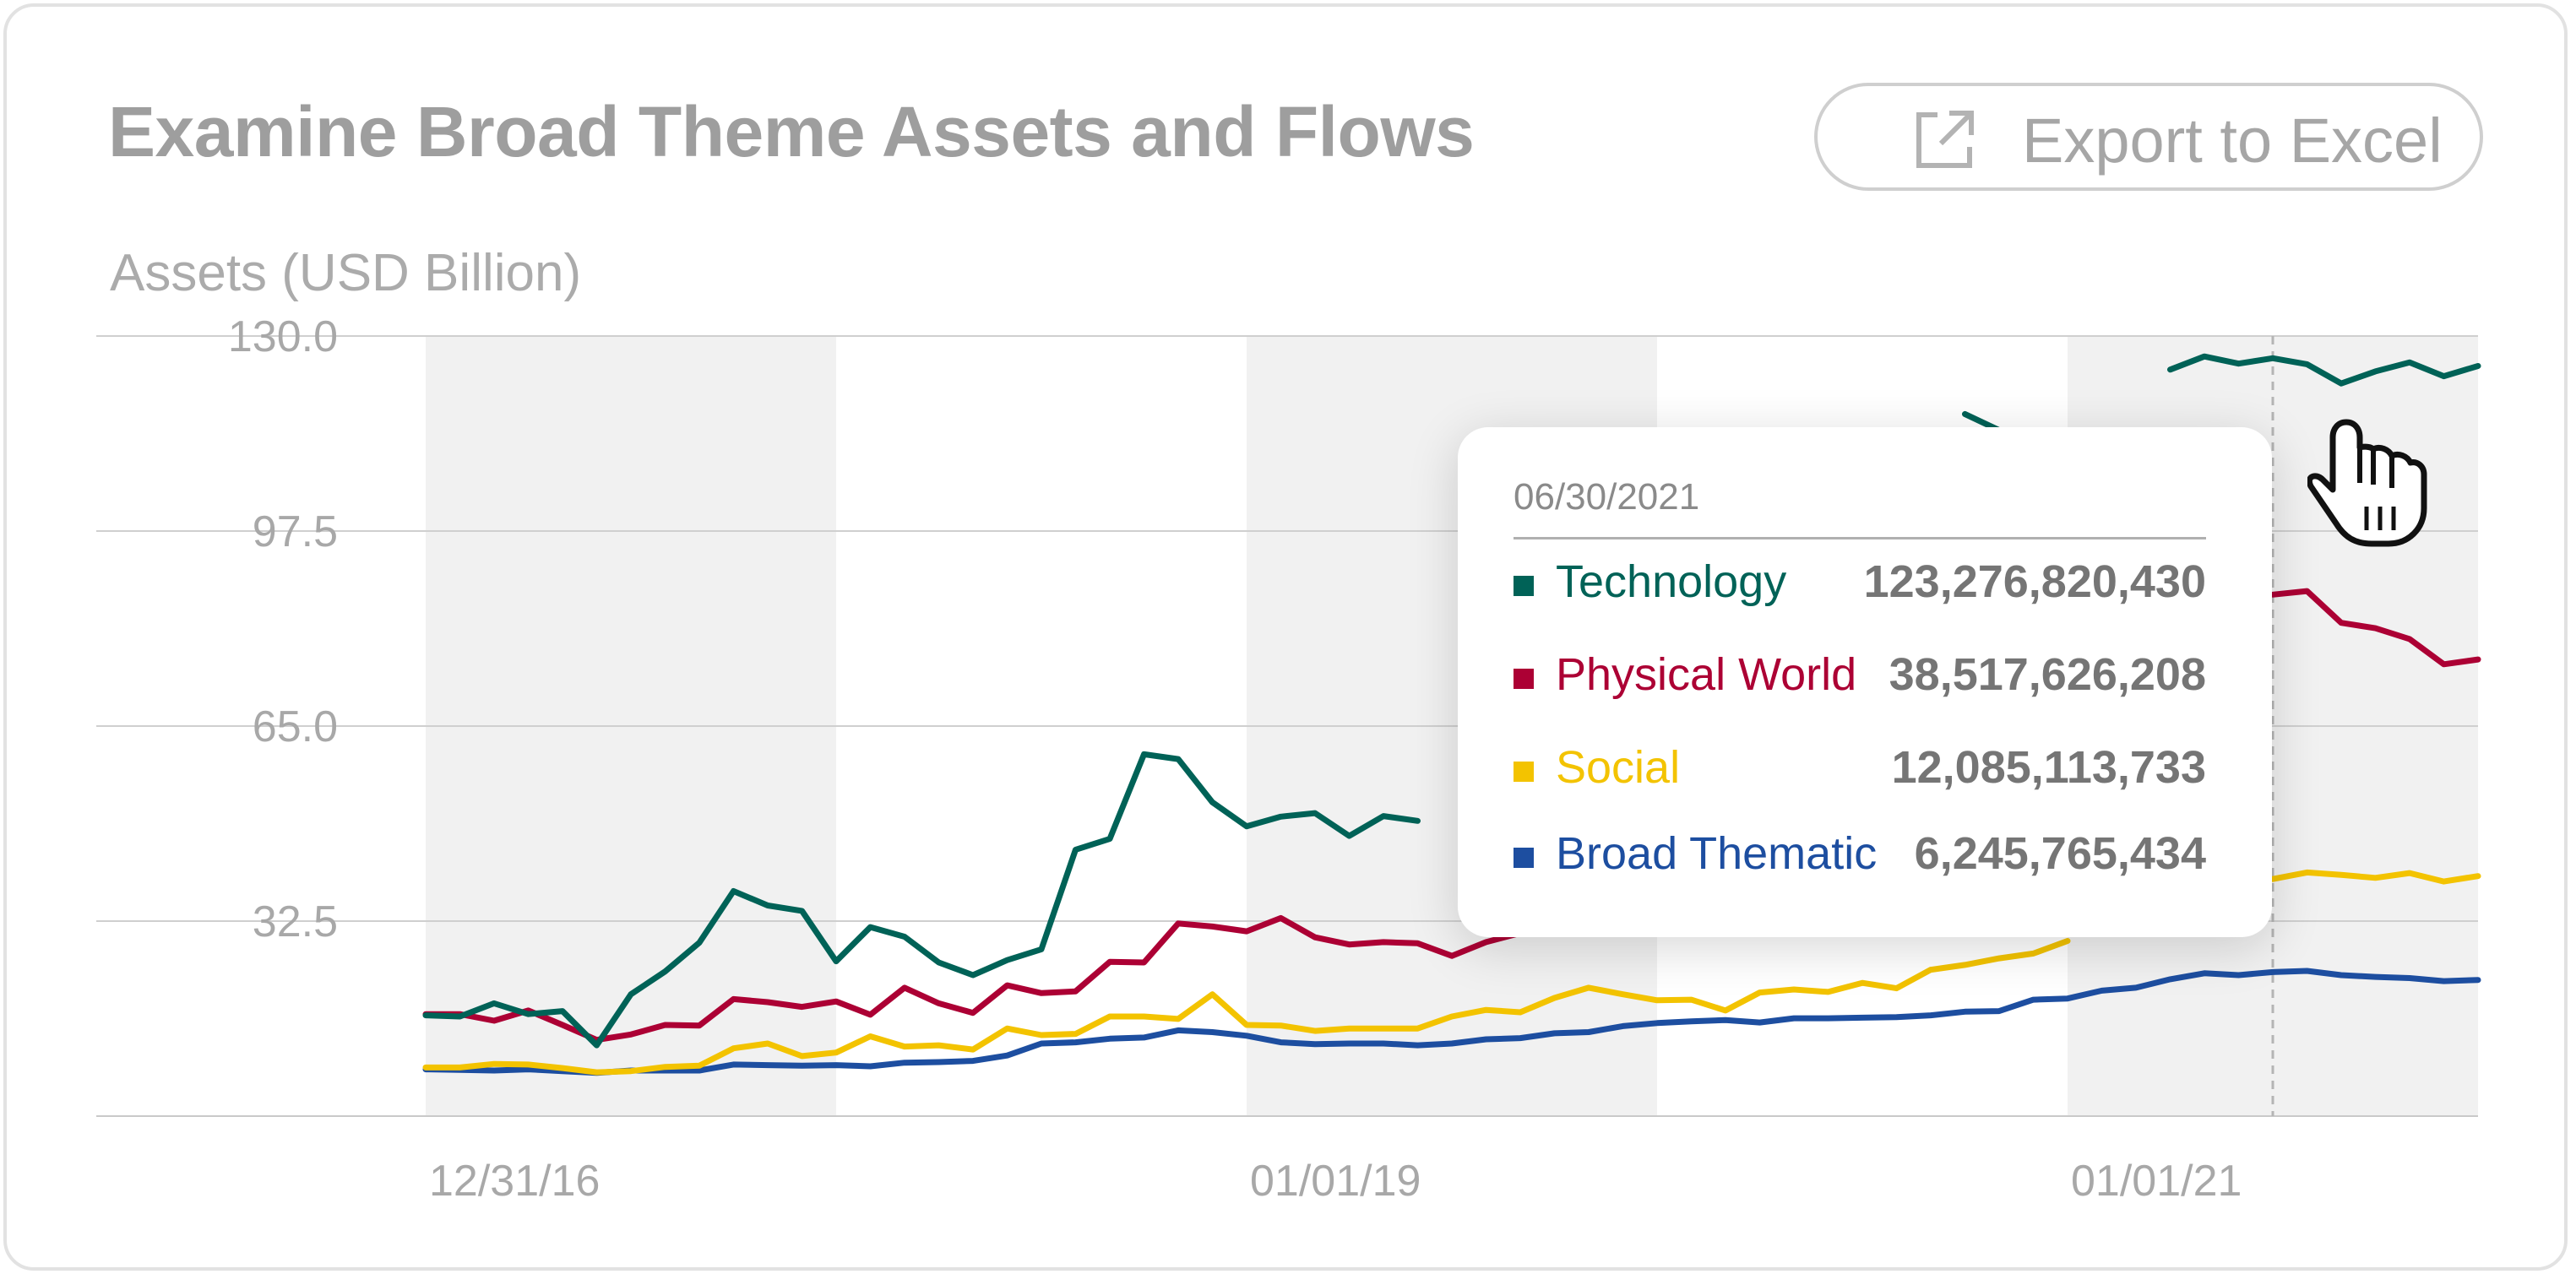 This screenshot has width=2576, height=1274. Describe the element at coordinates (1945, 140) in the screenshot. I see `external-link-icon` at that location.